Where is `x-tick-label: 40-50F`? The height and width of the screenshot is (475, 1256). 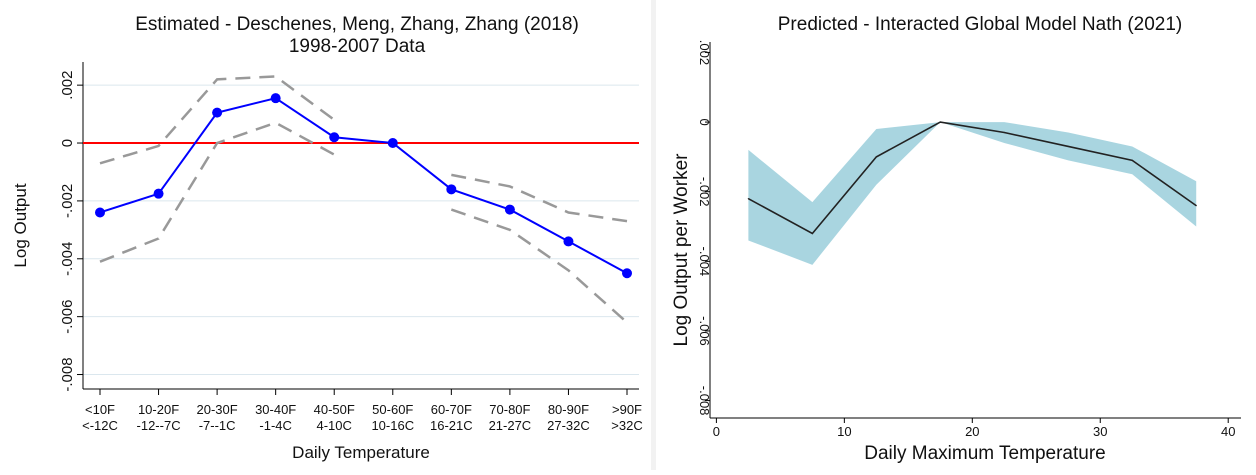 x-tick-label: 40-50F is located at coordinates (334, 409).